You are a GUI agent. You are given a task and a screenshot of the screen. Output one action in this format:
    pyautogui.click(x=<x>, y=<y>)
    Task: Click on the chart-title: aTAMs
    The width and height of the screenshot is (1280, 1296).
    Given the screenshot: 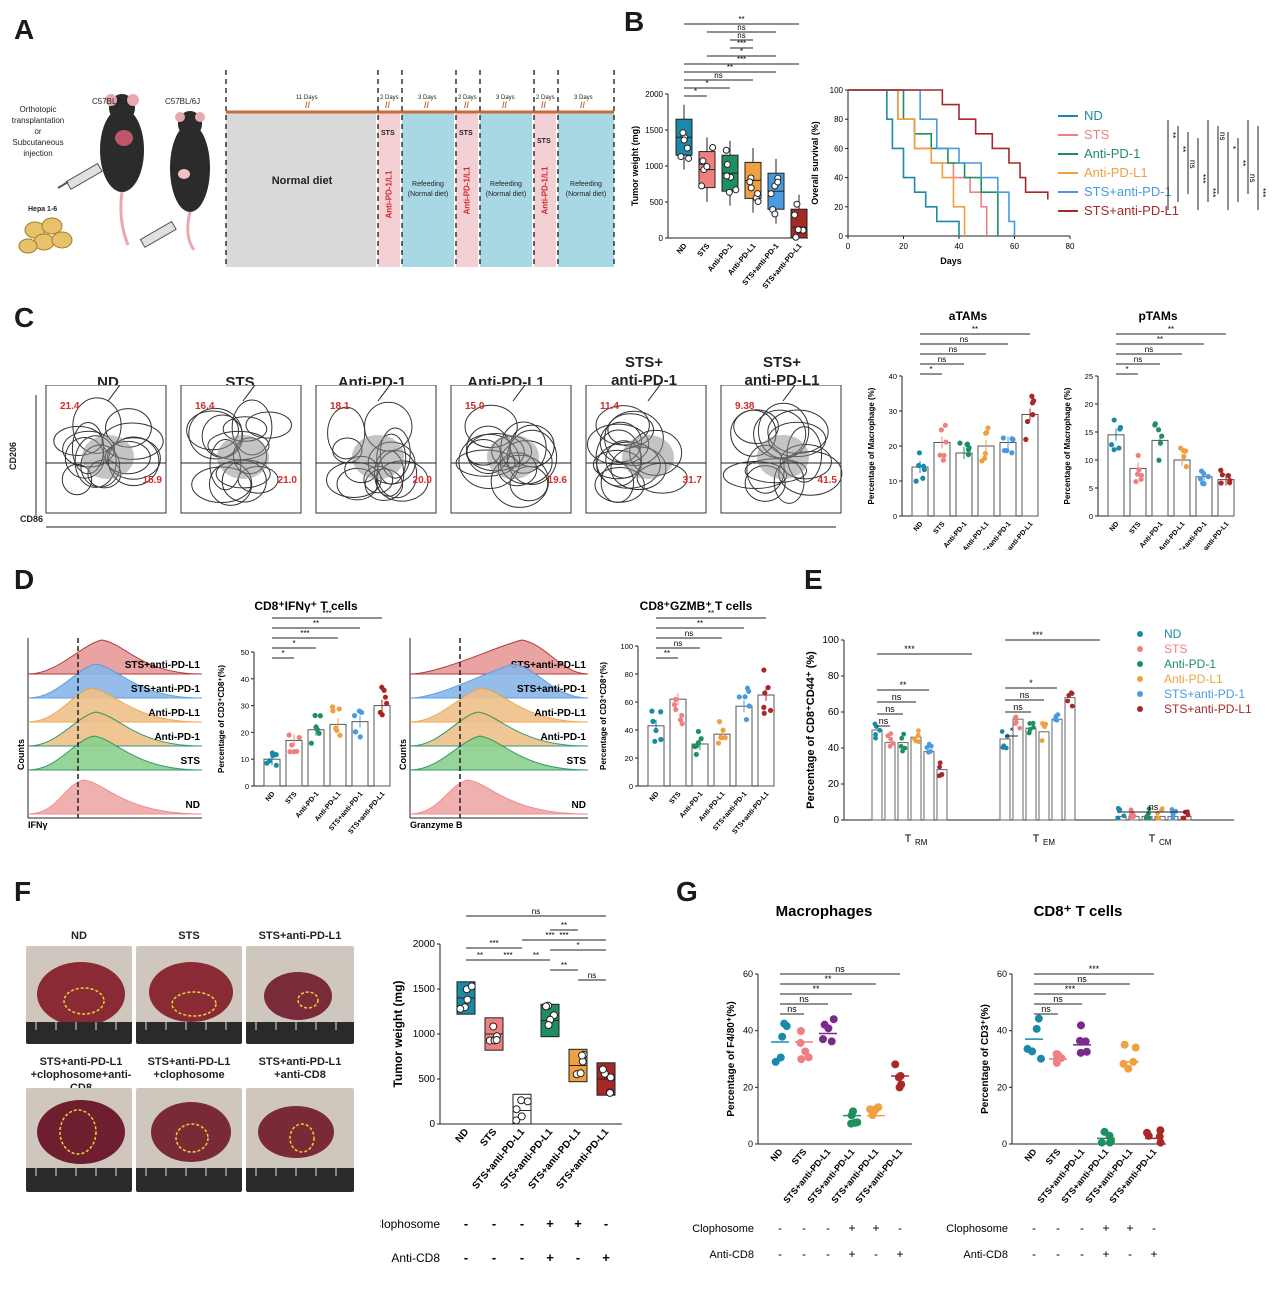 What is the action you would take?
    pyautogui.click(x=968, y=316)
    